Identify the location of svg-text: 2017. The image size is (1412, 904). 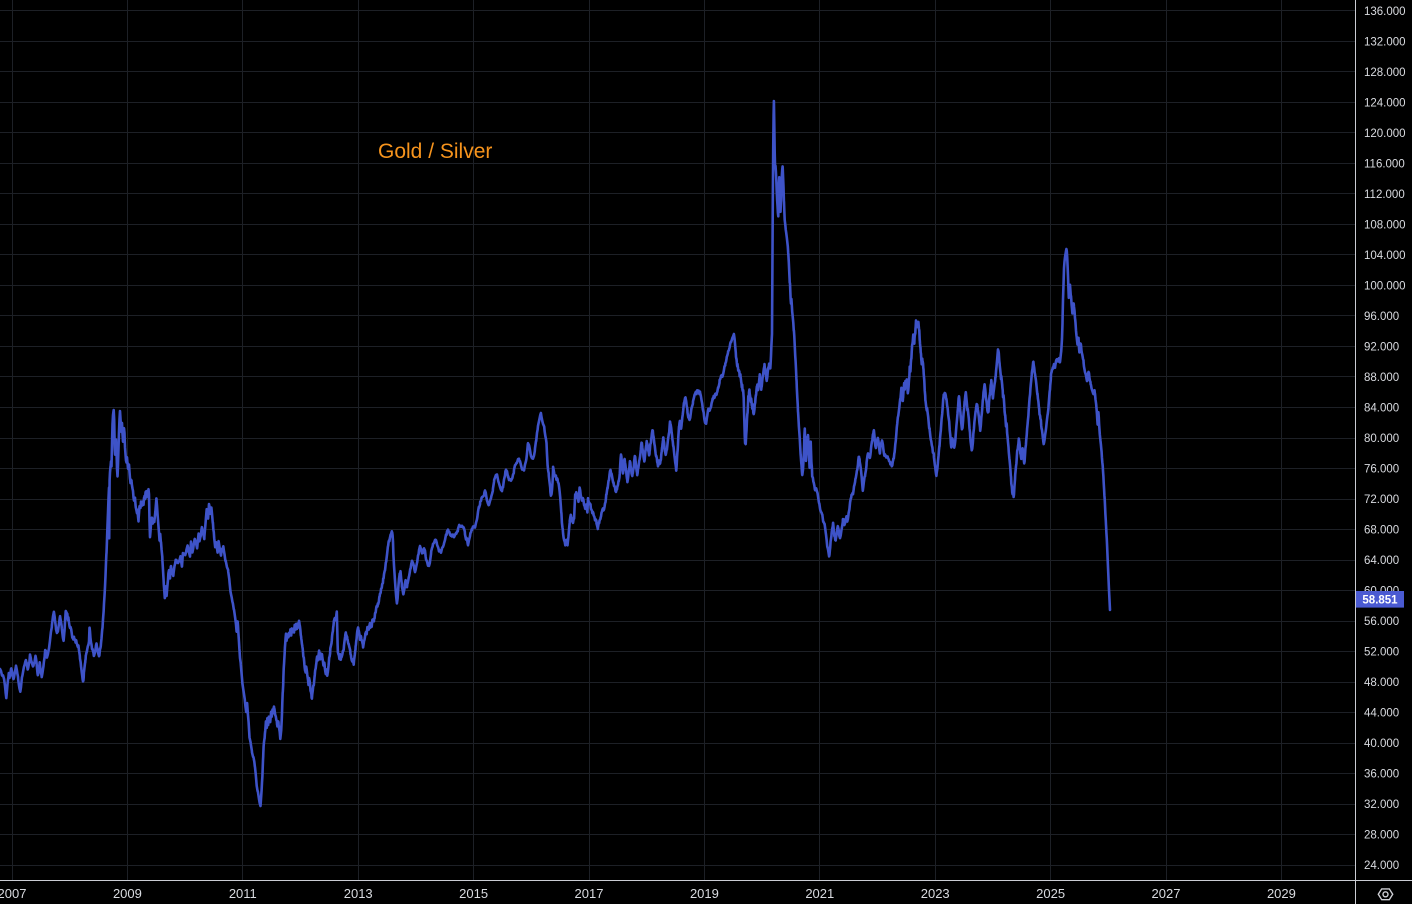
(589, 893).